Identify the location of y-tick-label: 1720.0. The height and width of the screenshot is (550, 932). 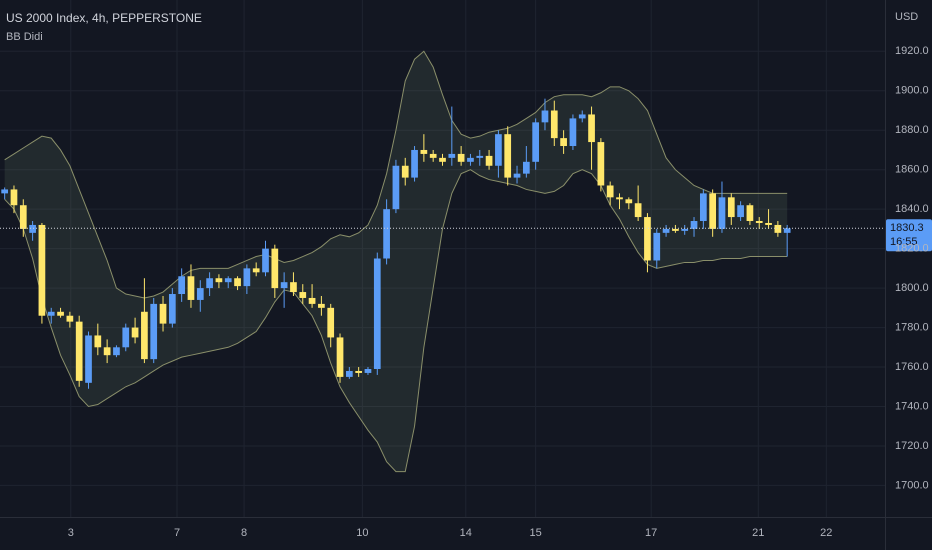
(912, 446).